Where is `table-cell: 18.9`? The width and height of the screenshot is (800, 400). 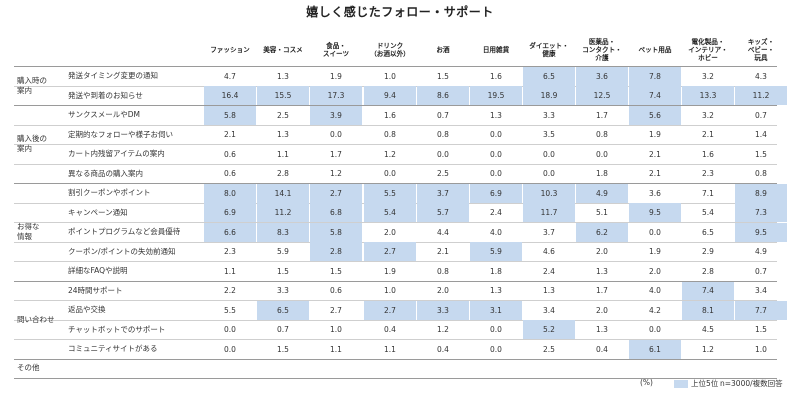 table-cell: 18.9 is located at coordinates (549, 95).